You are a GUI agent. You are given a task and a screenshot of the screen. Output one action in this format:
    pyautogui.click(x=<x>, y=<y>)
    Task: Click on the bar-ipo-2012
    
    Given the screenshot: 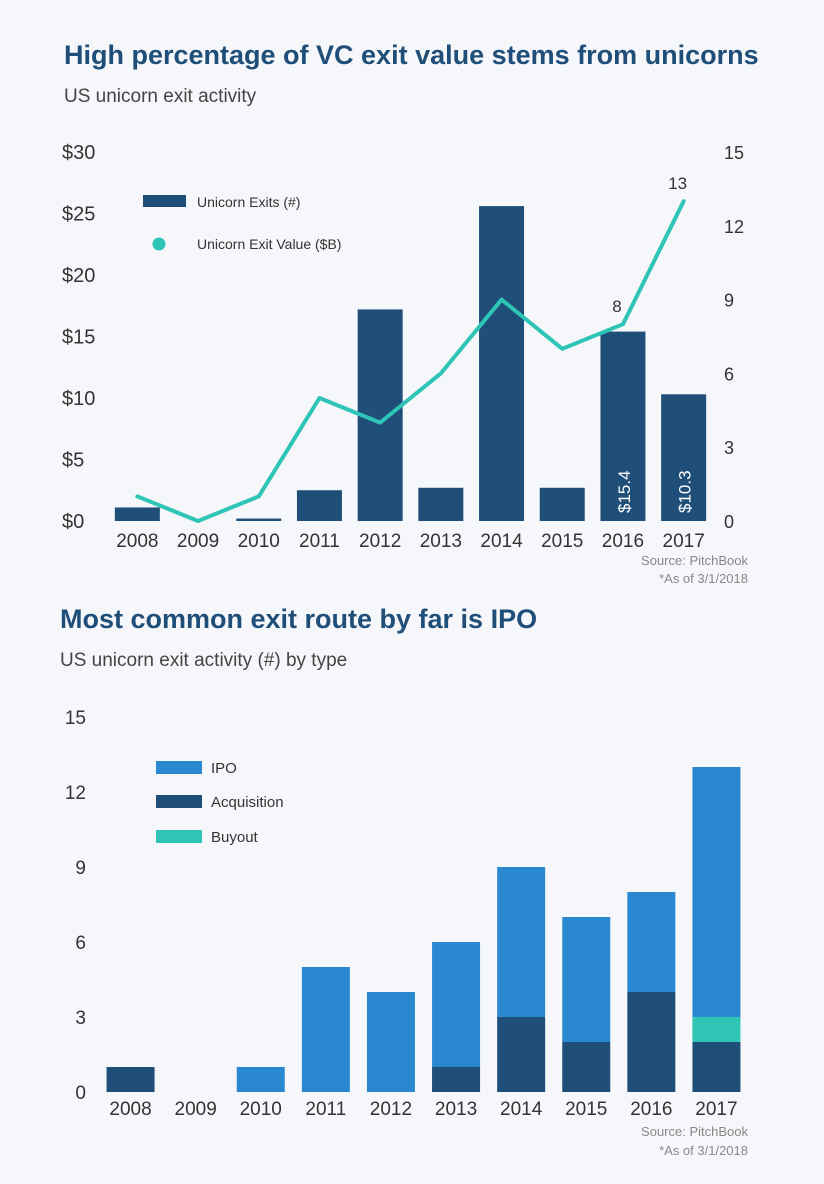 What is the action you would take?
    pyautogui.click(x=390, y=1042)
    